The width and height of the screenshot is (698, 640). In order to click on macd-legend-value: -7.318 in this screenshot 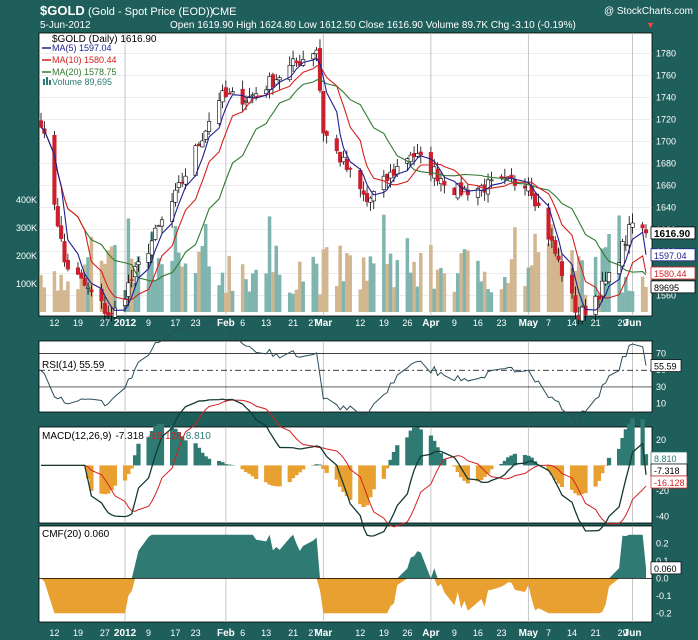, I will do `click(129, 436)`.